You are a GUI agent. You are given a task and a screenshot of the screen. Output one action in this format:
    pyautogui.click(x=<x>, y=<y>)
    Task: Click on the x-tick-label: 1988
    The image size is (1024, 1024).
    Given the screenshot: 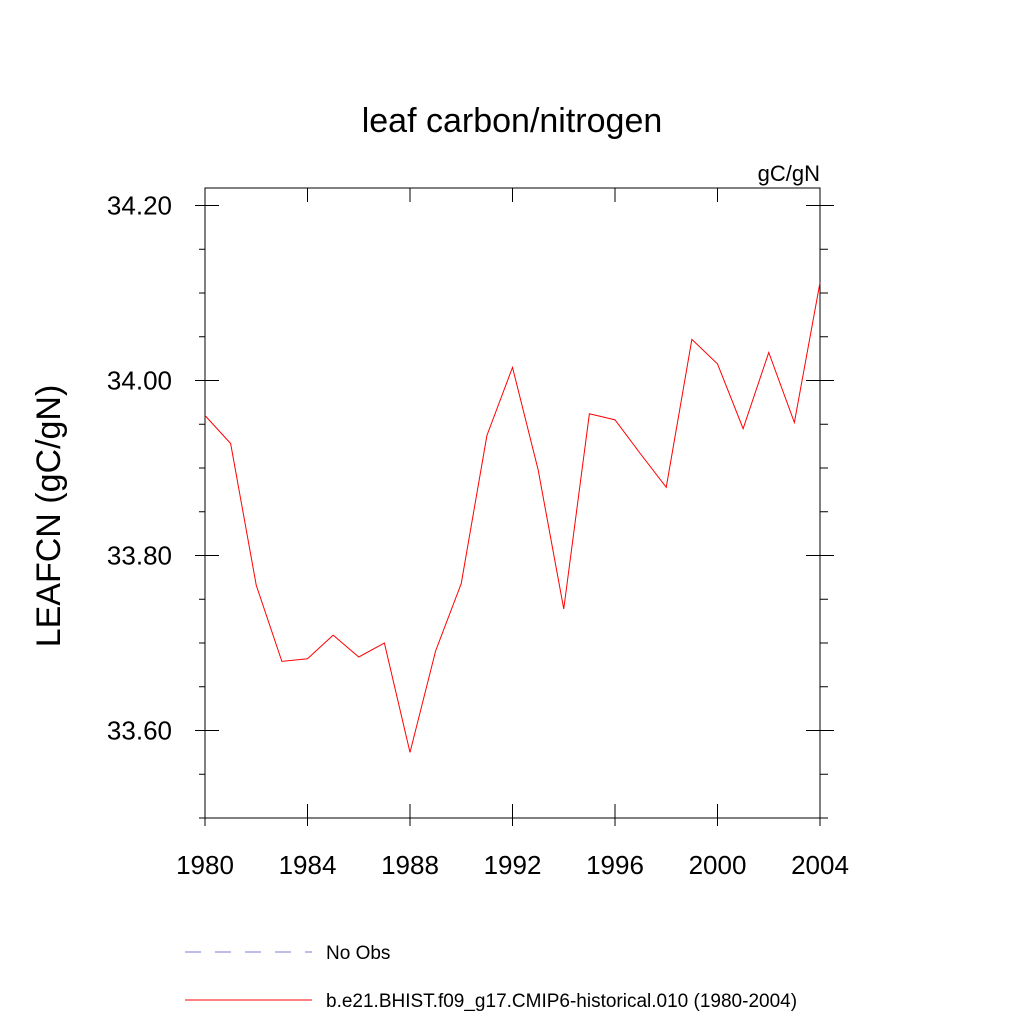 What is the action you would take?
    pyautogui.click(x=410, y=865)
    